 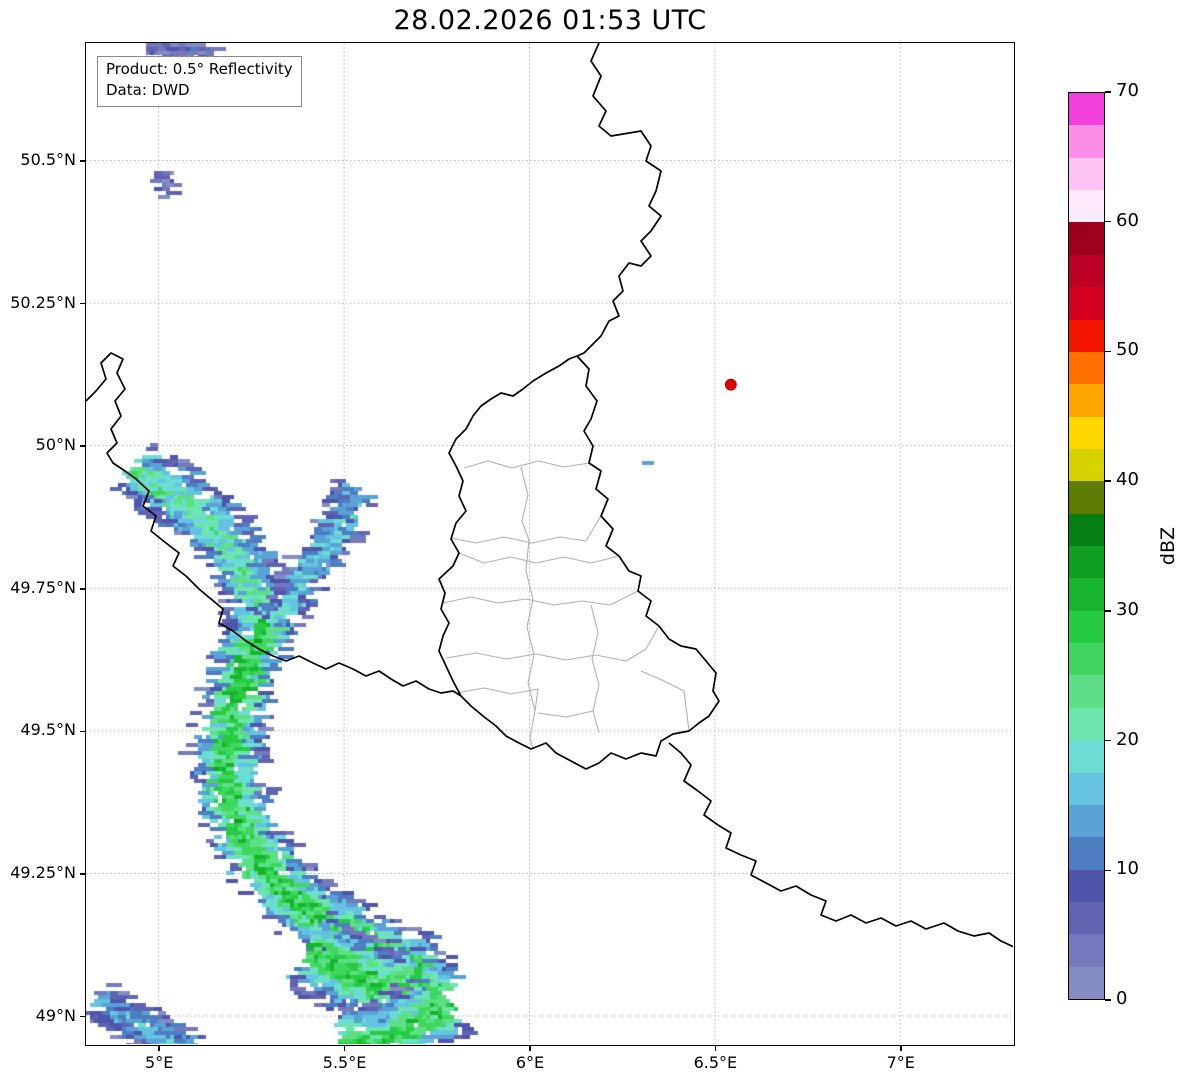 I want to click on y-tick-label: 49.5°N, so click(x=48, y=730).